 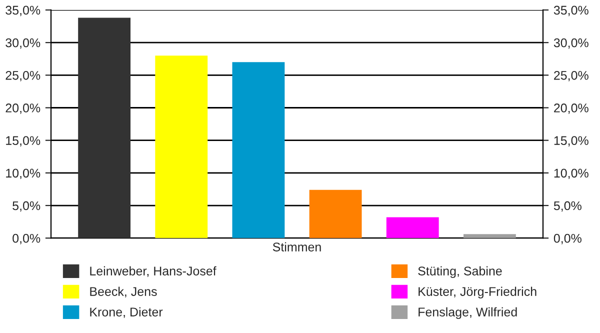 What do you see at coordinates (153, 271) in the screenshot?
I see `legend-label: Leinweber, Hans-Josef` at bounding box center [153, 271].